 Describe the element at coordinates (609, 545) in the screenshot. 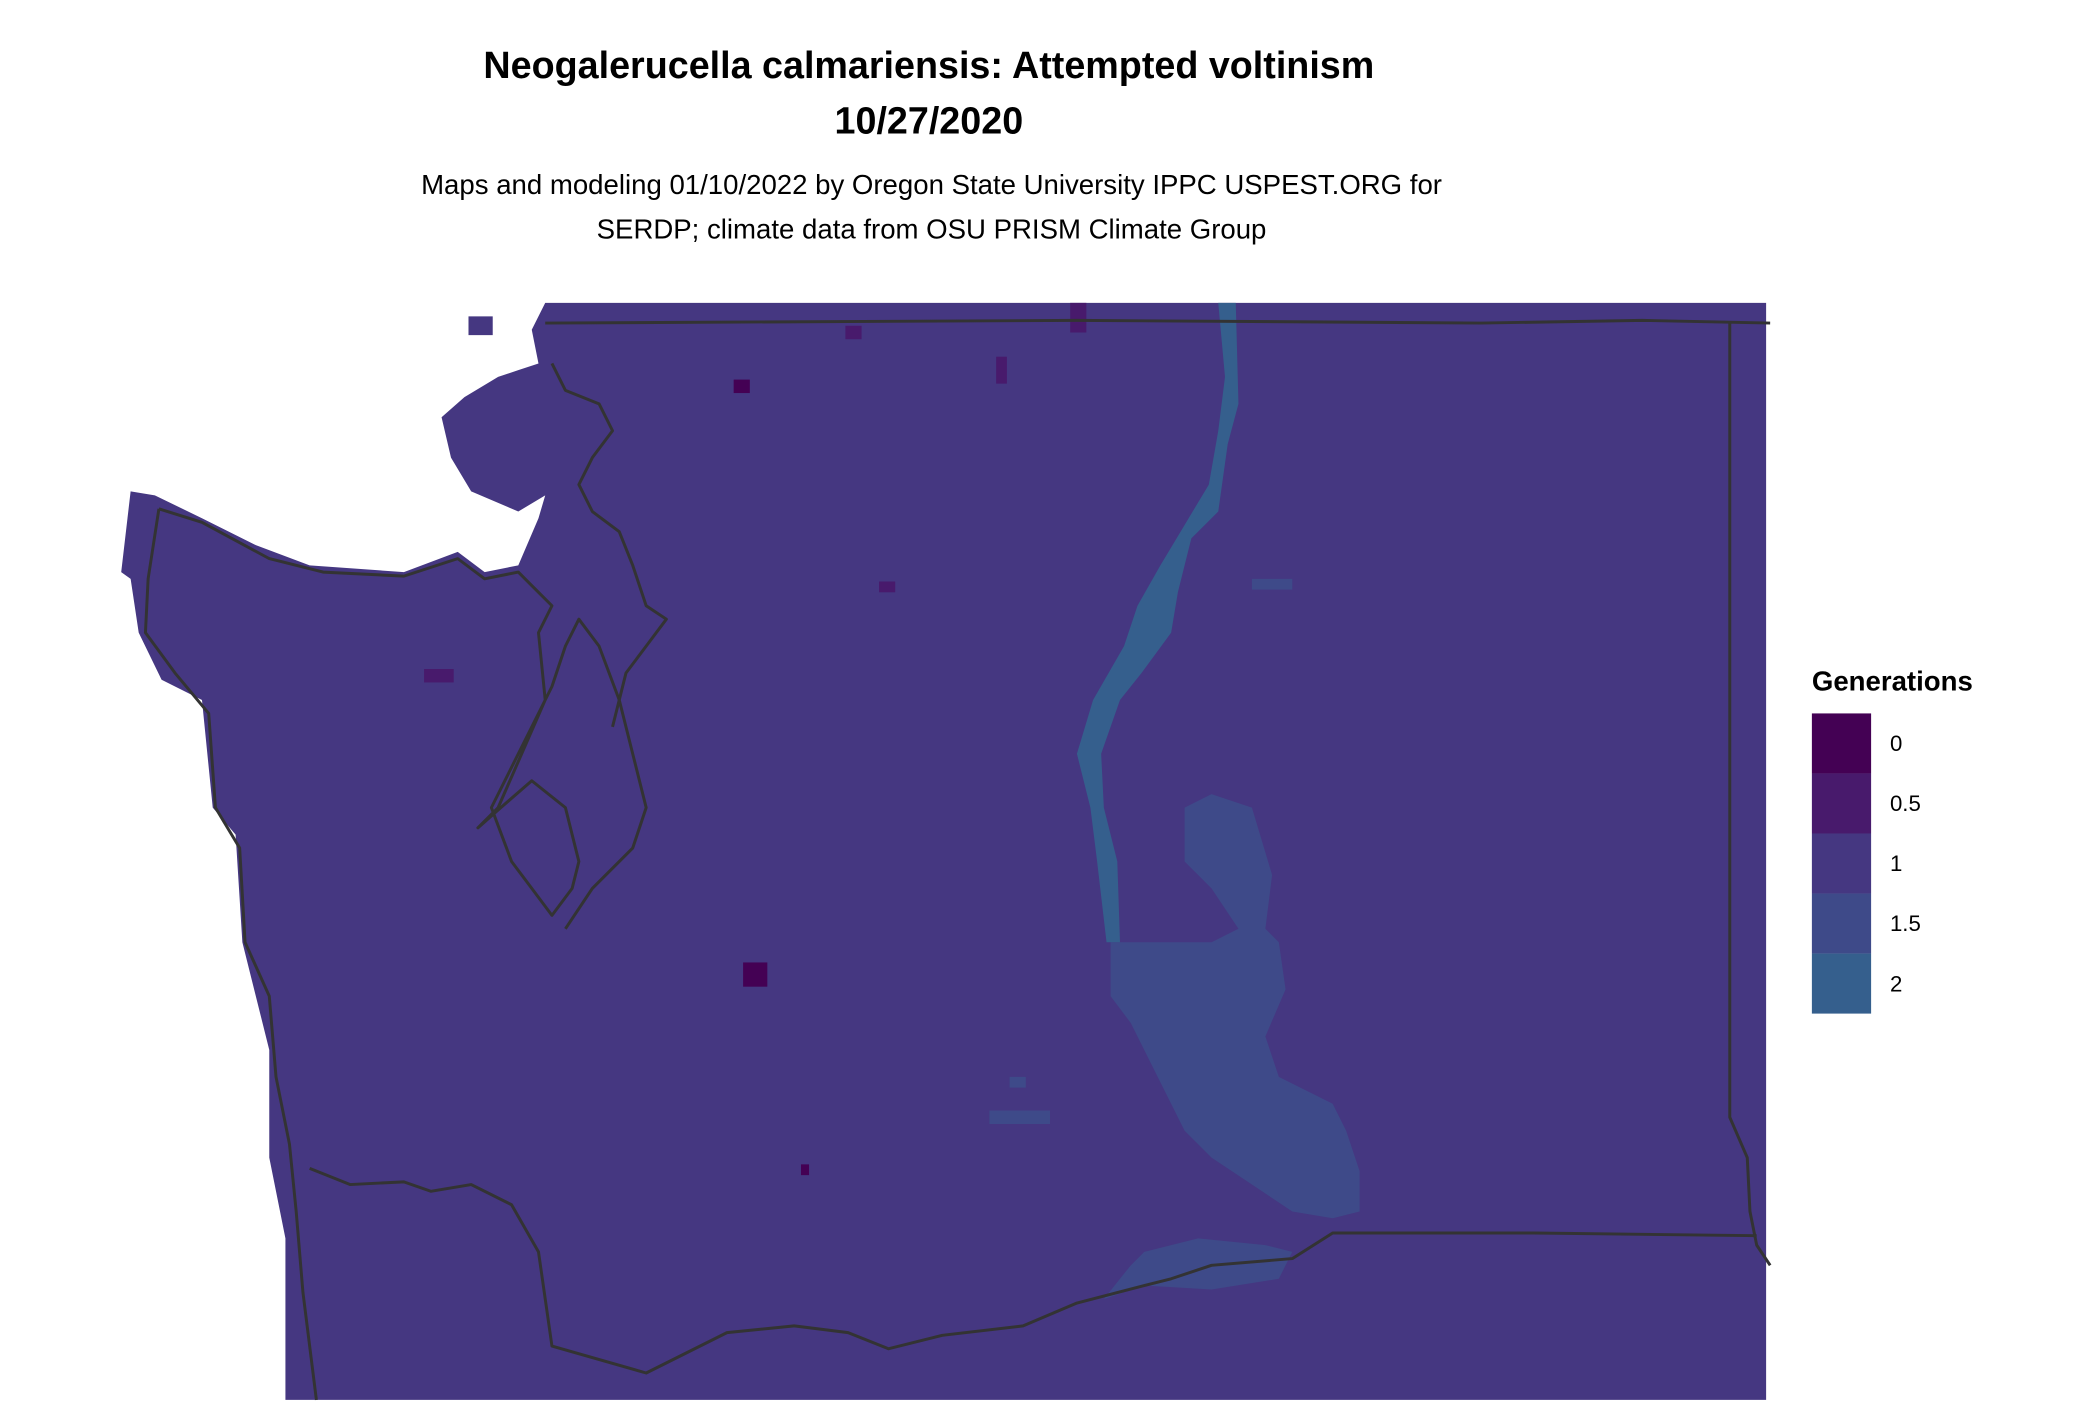

I see `puget-sound-shore` at that location.